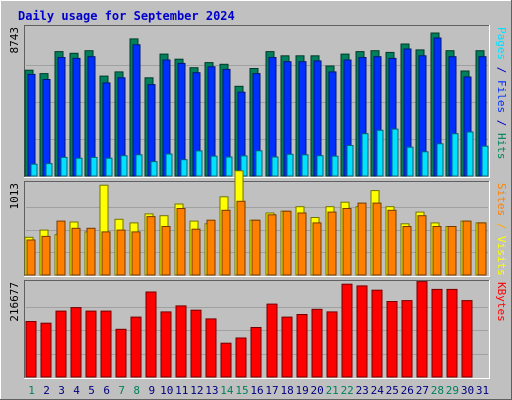  Describe the element at coordinates (256, 390) in the screenshot. I see `x-tick-label-day-16: 16` at that location.